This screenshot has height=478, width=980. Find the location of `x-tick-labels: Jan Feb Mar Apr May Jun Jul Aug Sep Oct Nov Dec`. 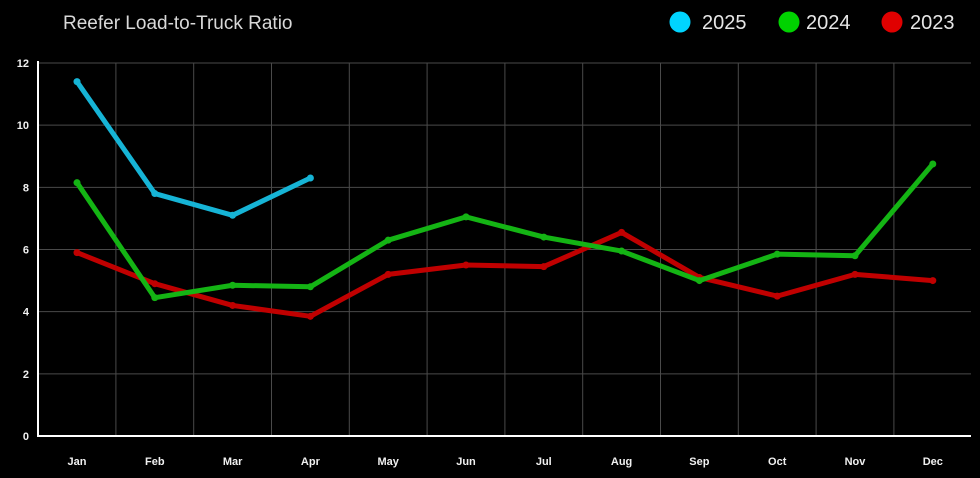

x-tick-labels: Jan Feb Mar Apr May Jun Jul Aug Sep Oct Nov Dec is located at coordinates (505, 462).